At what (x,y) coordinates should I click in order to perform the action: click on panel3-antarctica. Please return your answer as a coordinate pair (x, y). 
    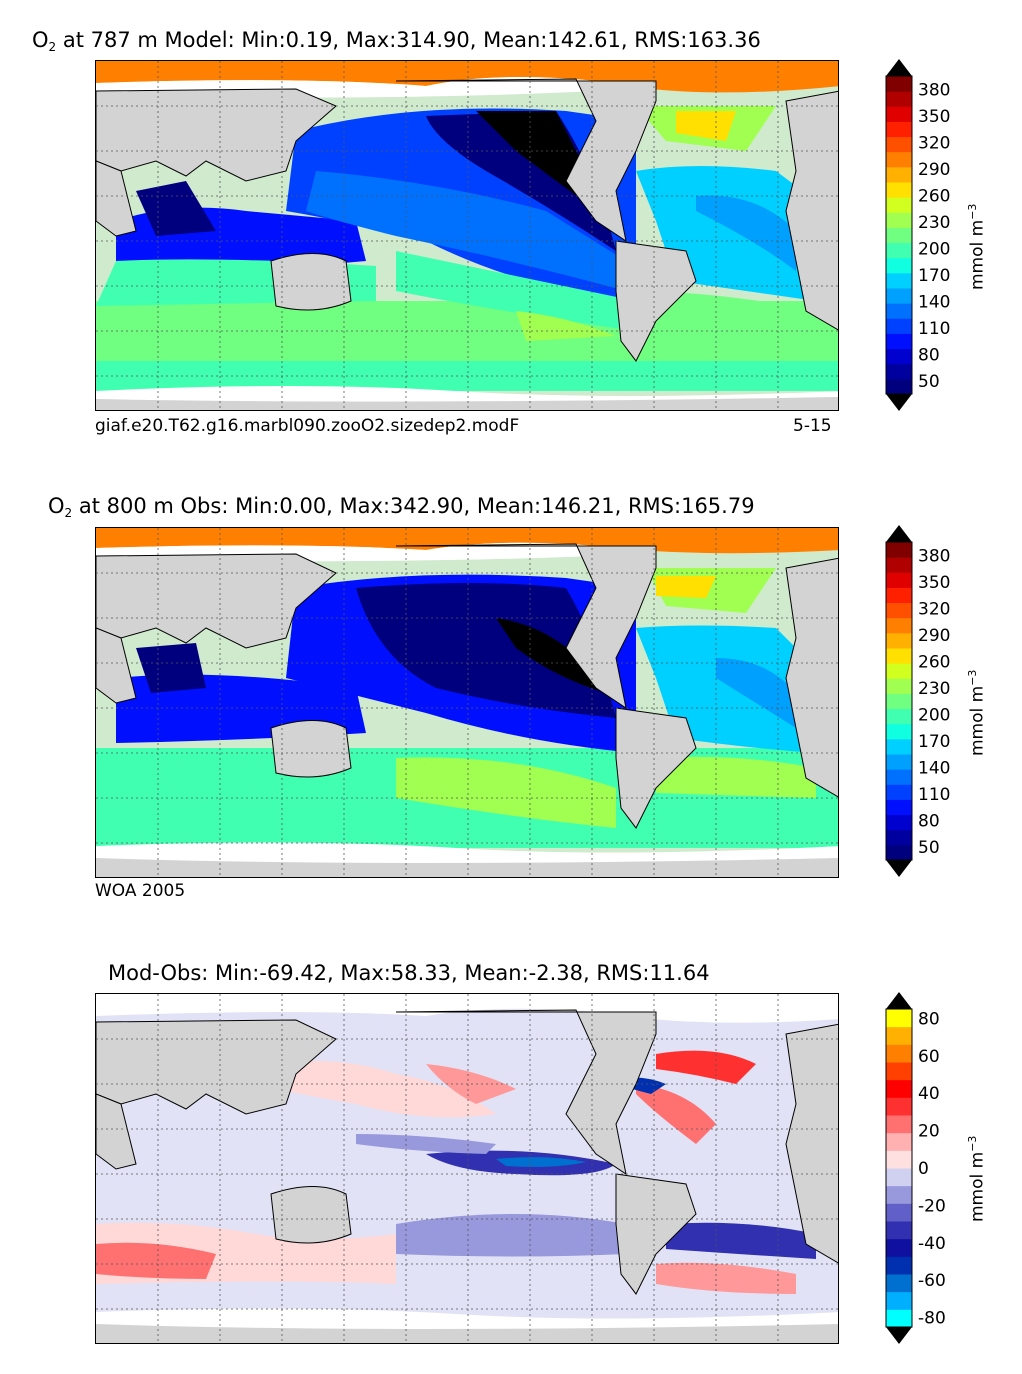
    Looking at the image, I should click on (467, 1333).